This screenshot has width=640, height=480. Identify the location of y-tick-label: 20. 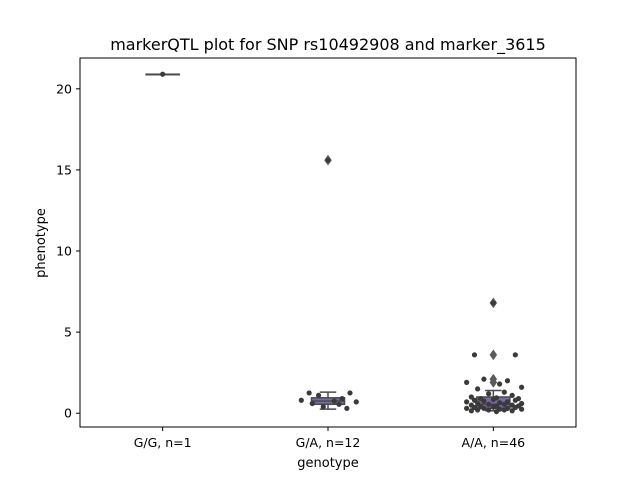
(64, 88).